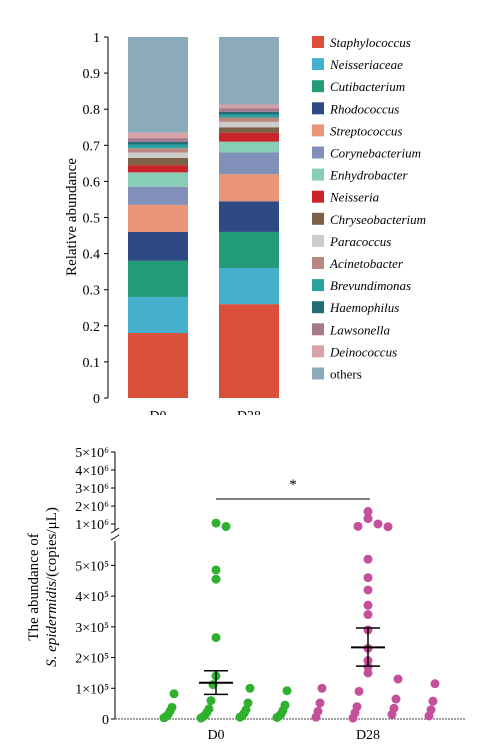  What do you see at coordinates (157, 412) in the screenshot?
I see `chart1-x-tick-label: D0` at bounding box center [157, 412].